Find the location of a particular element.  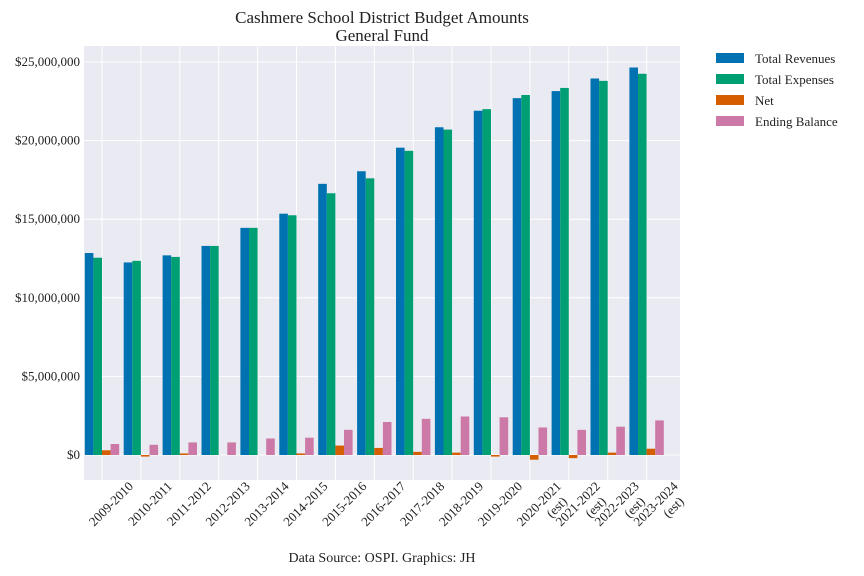

legend-label: Ending Balance is located at coordinates (796, 121).